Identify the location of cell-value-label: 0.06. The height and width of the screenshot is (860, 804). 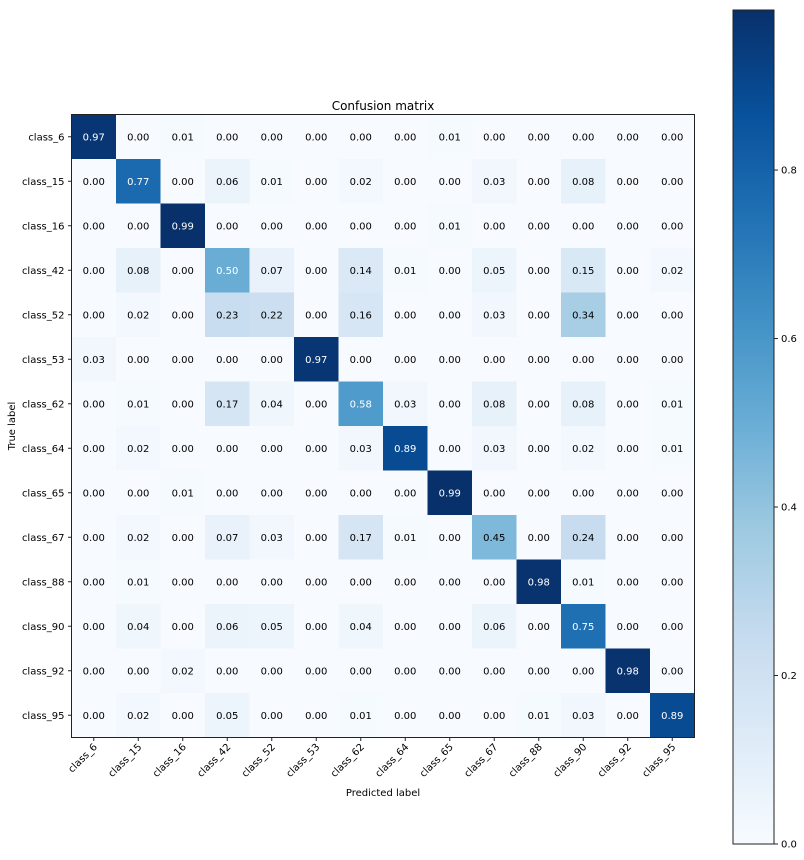
(227, 182).